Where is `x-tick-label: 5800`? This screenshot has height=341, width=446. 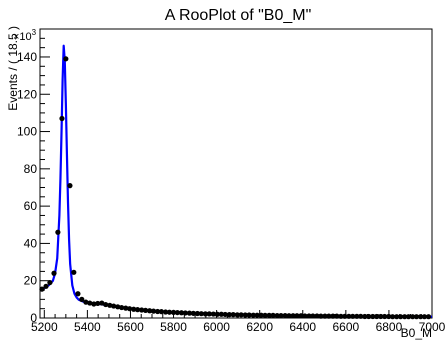
x-tick-label: 5800 is located at coordinates (173, 327).